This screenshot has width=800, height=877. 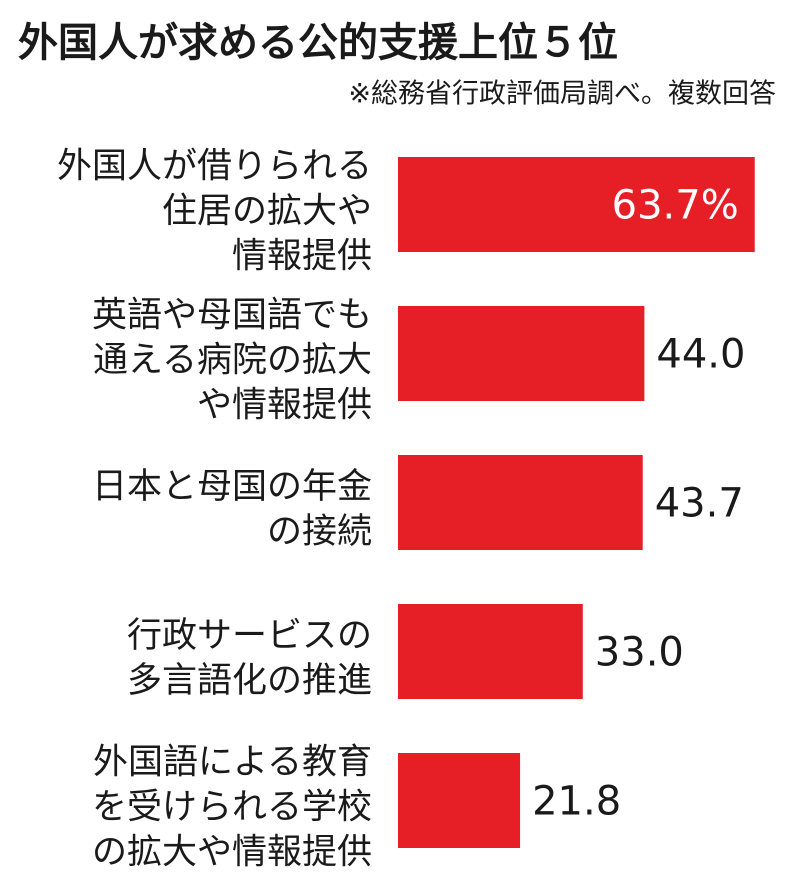 I want to click on category-label: の拡大や情報提供, so click(x=232, y=853).